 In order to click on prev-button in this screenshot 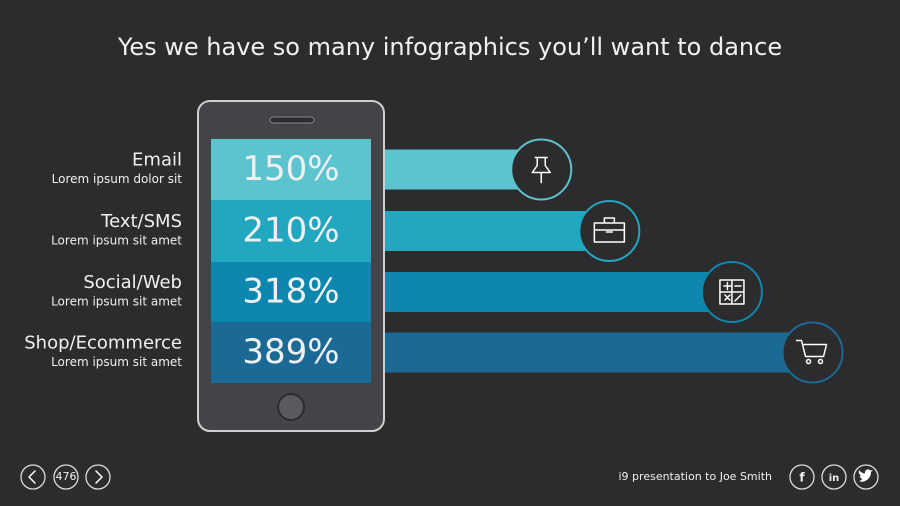, I will do `click(33, 477)`.